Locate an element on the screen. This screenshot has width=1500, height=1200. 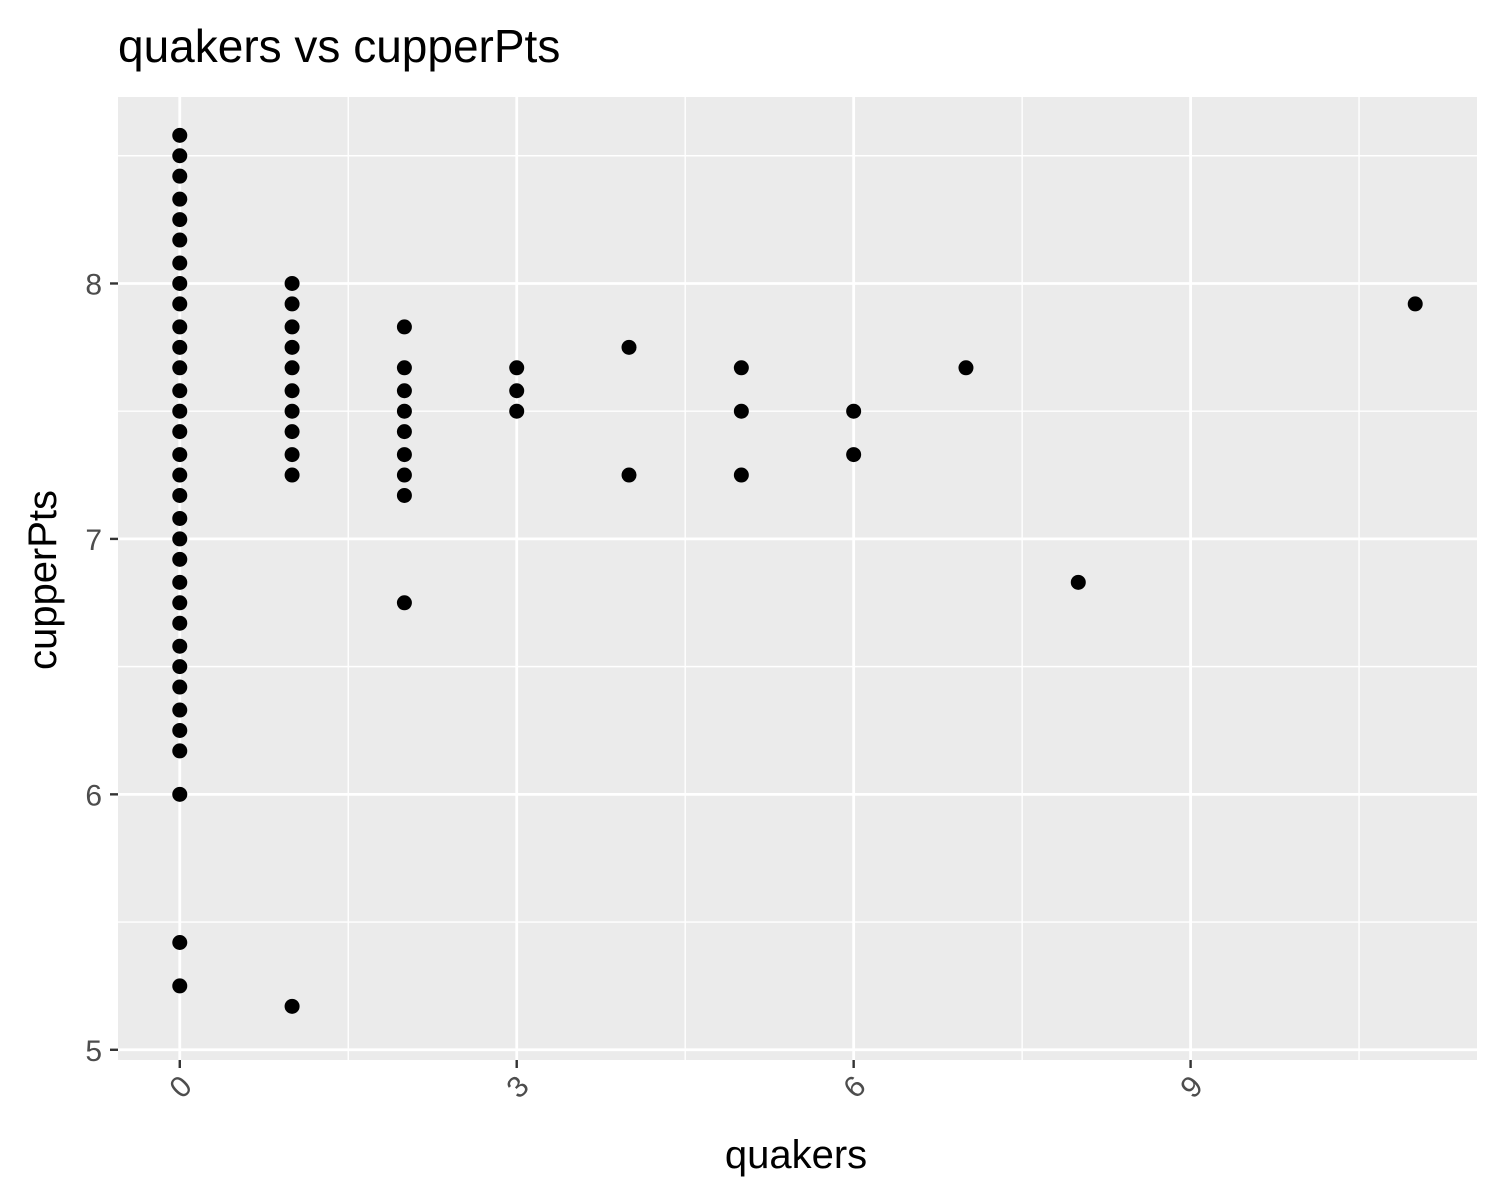
y-tick-label: 7 is located at coordinates (93, 540).